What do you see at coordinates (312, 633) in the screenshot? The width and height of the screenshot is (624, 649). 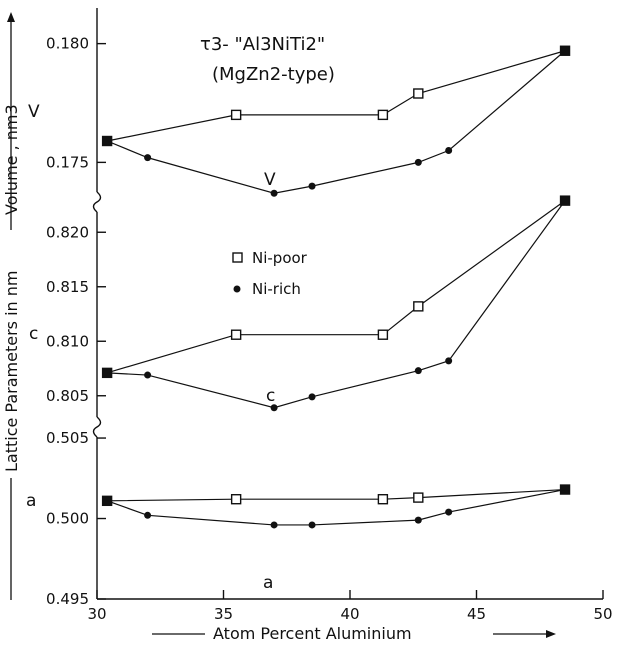 I see `svg-text: Atom Percent Aluminium` at bounding box center [312, 633].